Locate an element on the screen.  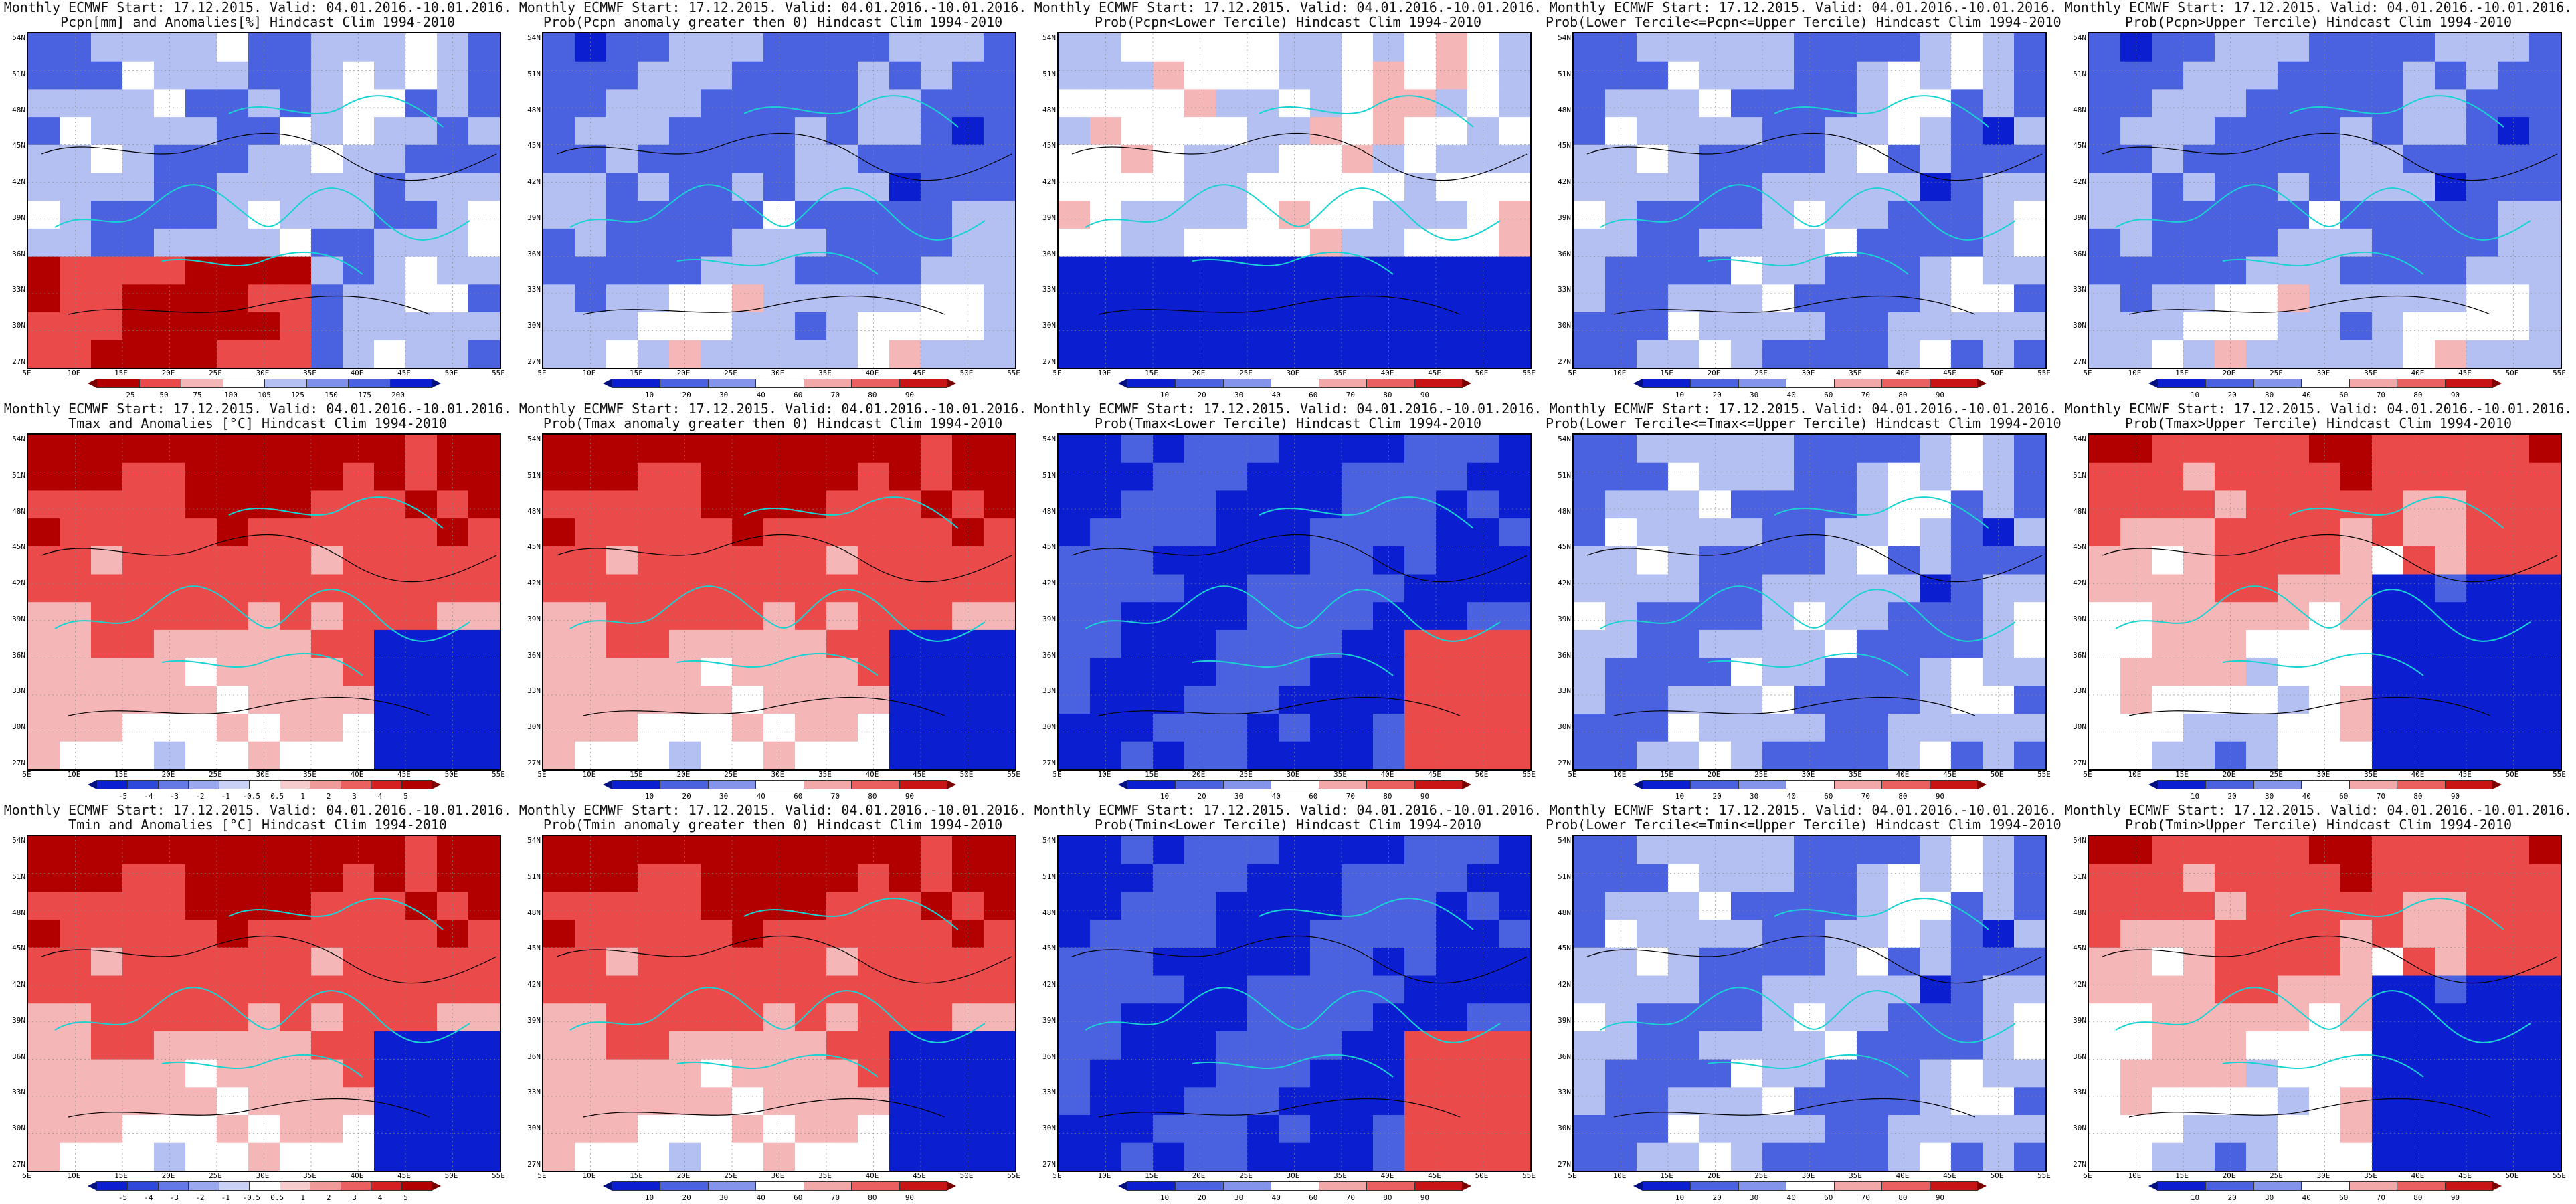
lon-label: 25E is located at coordinates (1761, 774).